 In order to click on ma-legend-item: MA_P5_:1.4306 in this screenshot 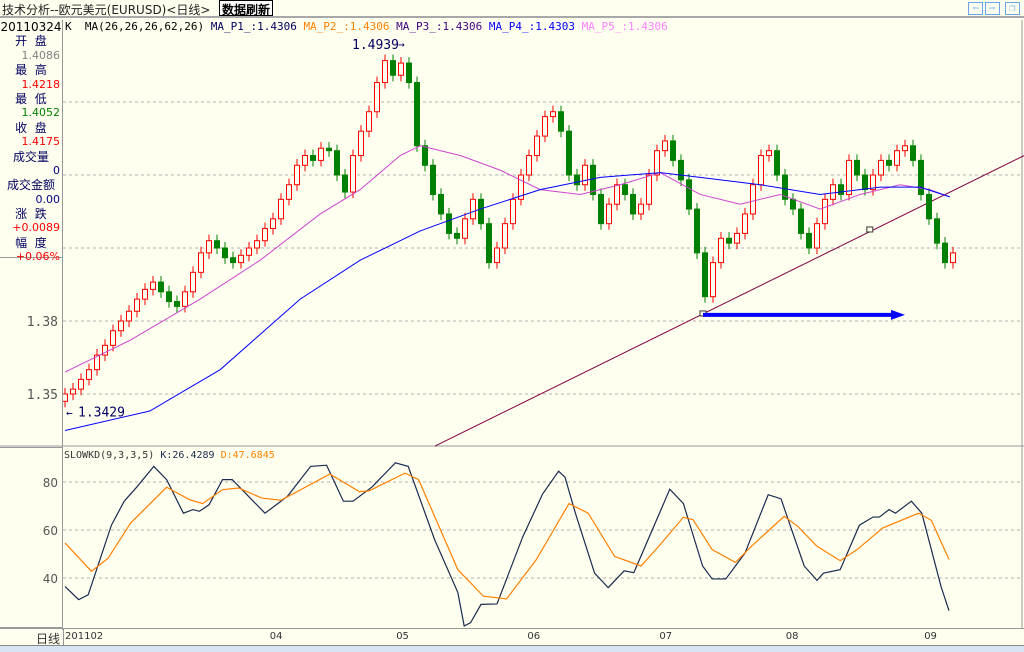, I will do `click(624, 26)`.